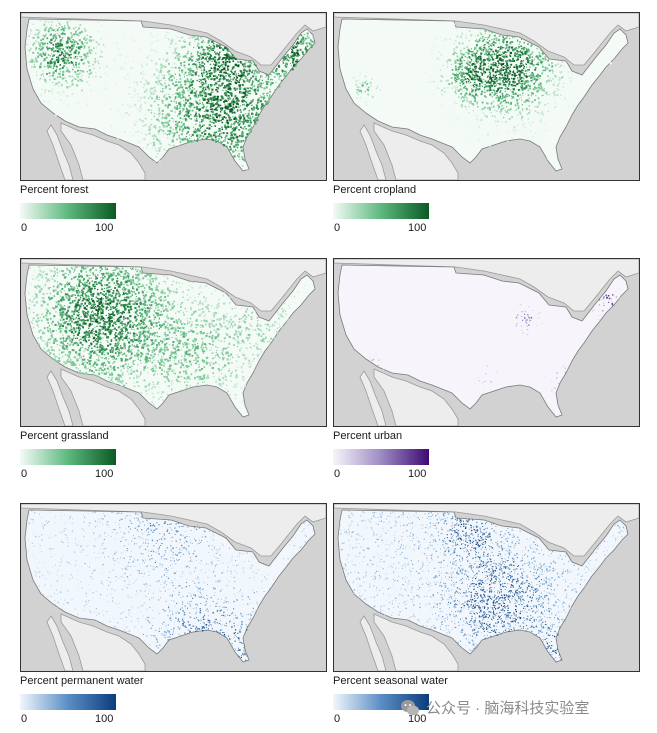  What do you see at coordinates (82, 681) in the screenshot?
I see `legend-title-permanent-water: Percent permanent water` at bounding box center [82, 681].